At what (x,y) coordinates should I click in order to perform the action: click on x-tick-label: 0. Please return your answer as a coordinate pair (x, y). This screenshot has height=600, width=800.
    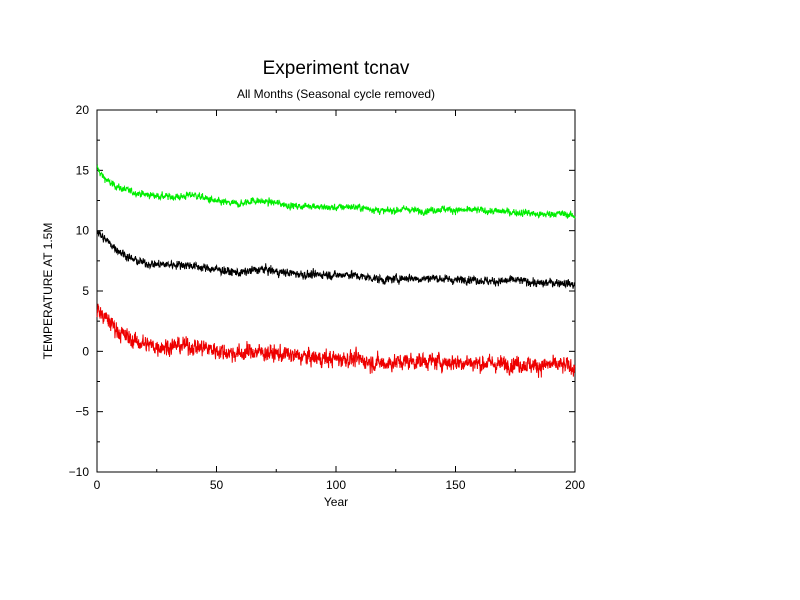
    Looking at the image, I should click on (97, 485).